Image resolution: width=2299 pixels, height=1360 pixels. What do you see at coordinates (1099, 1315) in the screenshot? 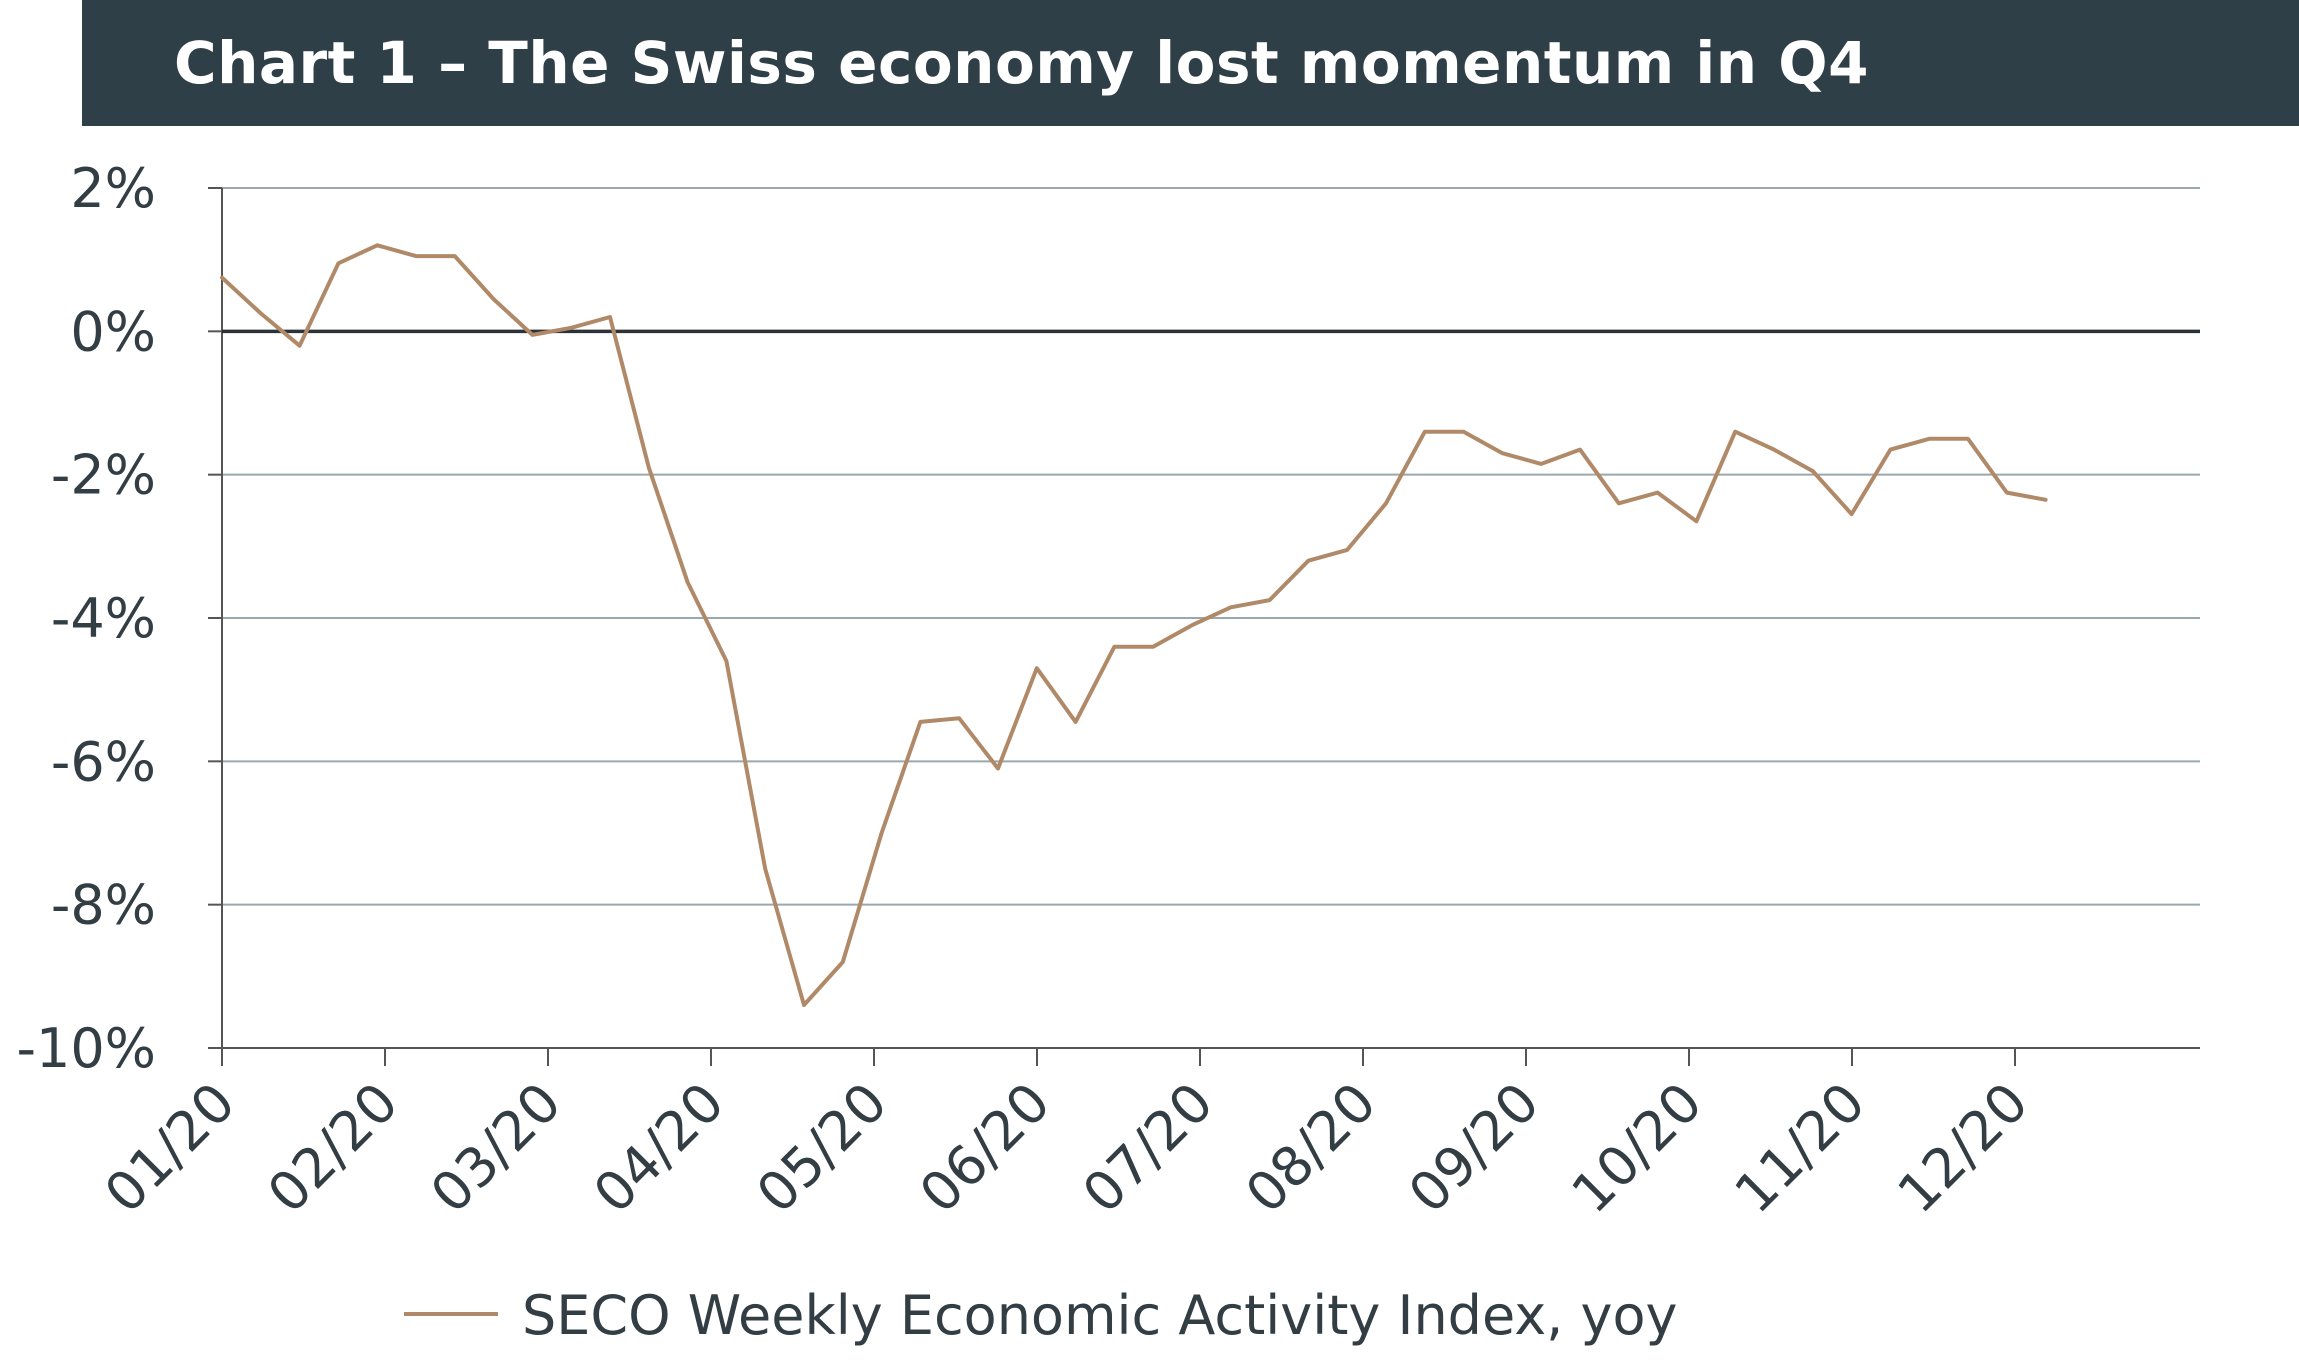
I see `legend-label: SECO Weekly Economic Activity Index, yoy` at bounding box center [1099, 1315].